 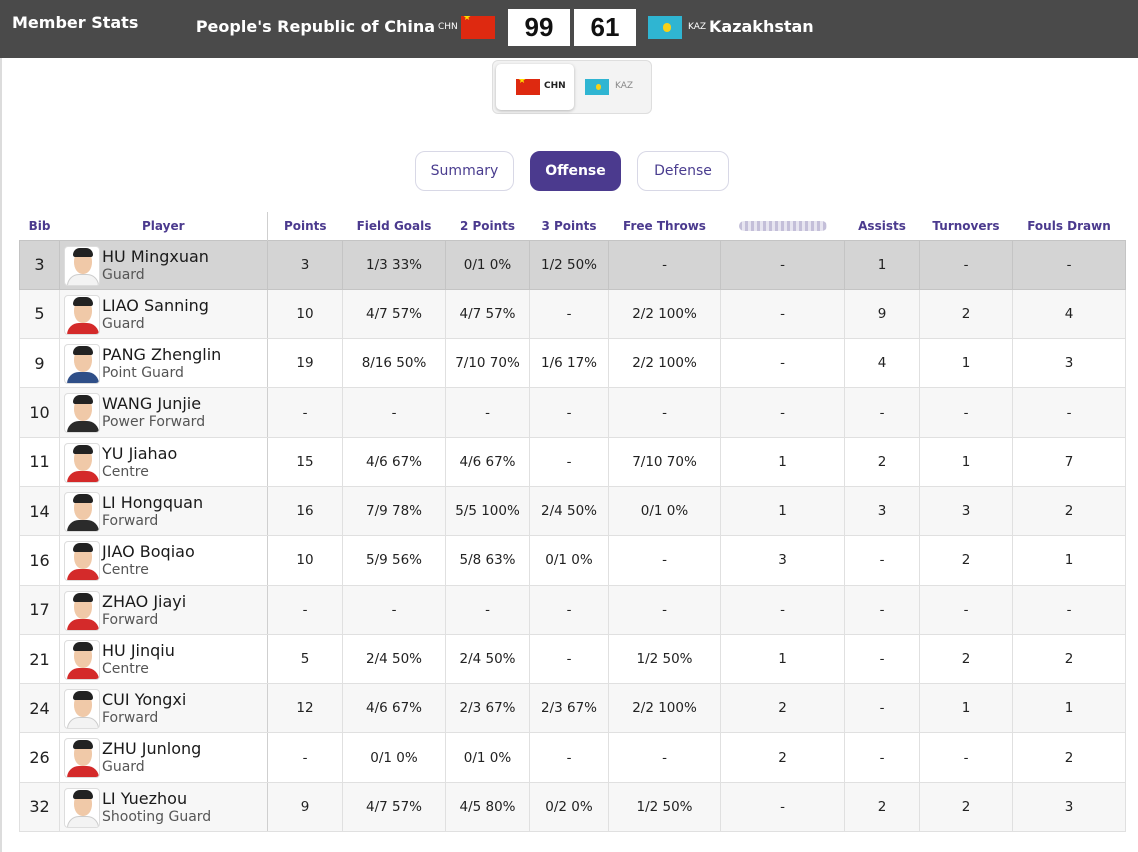 I want to click on cell-free-throws: 1/2 50%, so click(x=664, y=807).